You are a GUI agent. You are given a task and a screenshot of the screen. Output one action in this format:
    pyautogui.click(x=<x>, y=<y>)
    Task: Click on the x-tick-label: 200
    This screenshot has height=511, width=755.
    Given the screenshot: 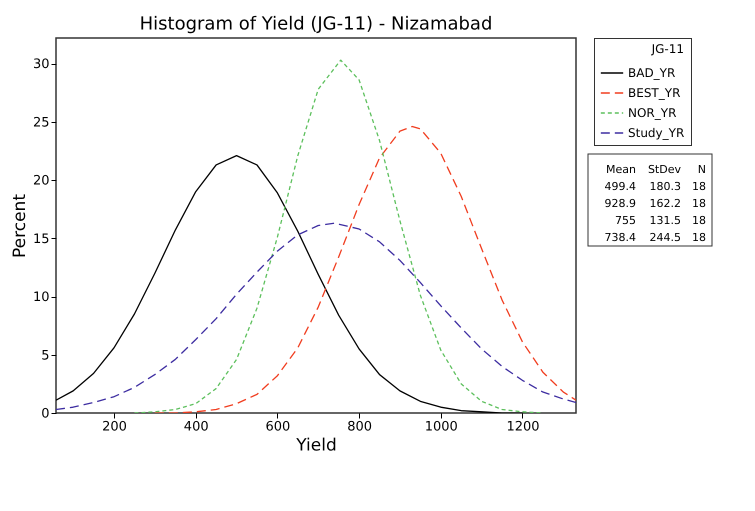 What is the action you would take?
    pyautogui.click(x=114, y=427)
    